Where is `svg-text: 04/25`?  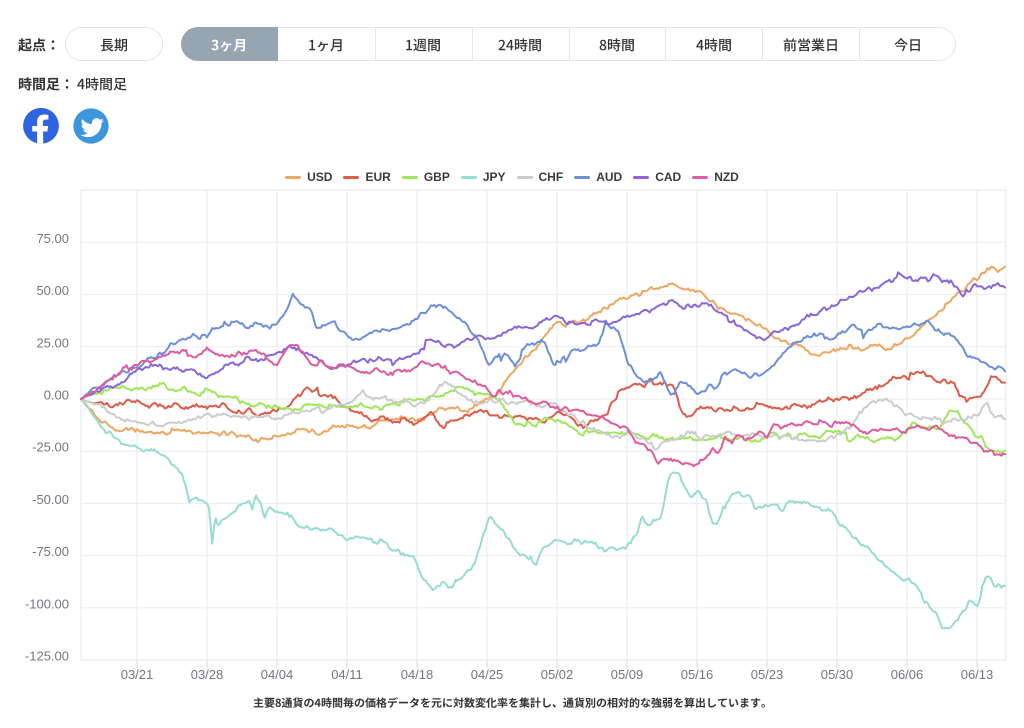 svg-text: 04/25 is located at coordinates (487, 674).